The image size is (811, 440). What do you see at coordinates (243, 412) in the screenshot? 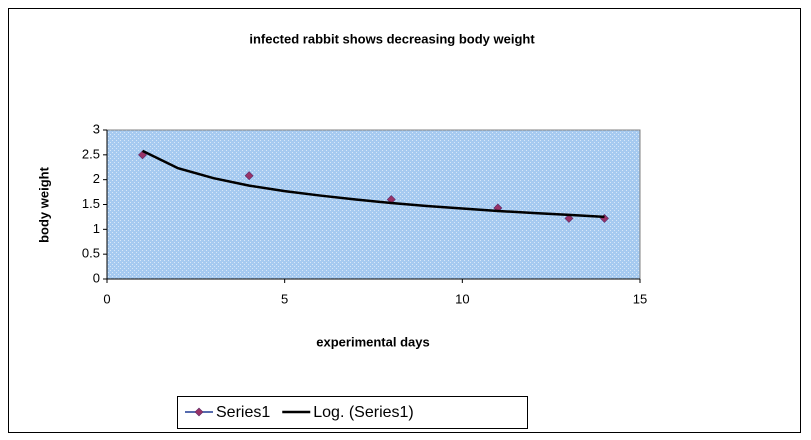
I see `legend-label: Series1` at bounding box center [243, 412].